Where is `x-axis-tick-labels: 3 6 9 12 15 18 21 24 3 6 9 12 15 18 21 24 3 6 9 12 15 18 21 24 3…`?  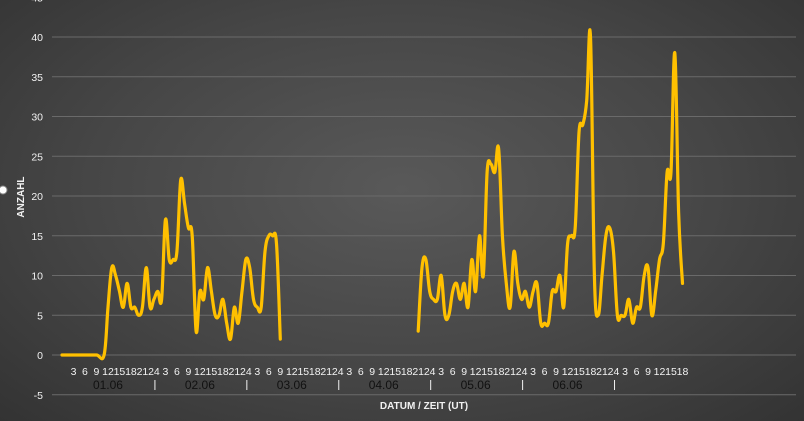 x-axis-tick-labels: 3 6 9 12 15 18 21 24 3 6 9 12 15 18 21 24 3 6 9 12 15 18 21 24 3… is located at coordinates (380, 372).